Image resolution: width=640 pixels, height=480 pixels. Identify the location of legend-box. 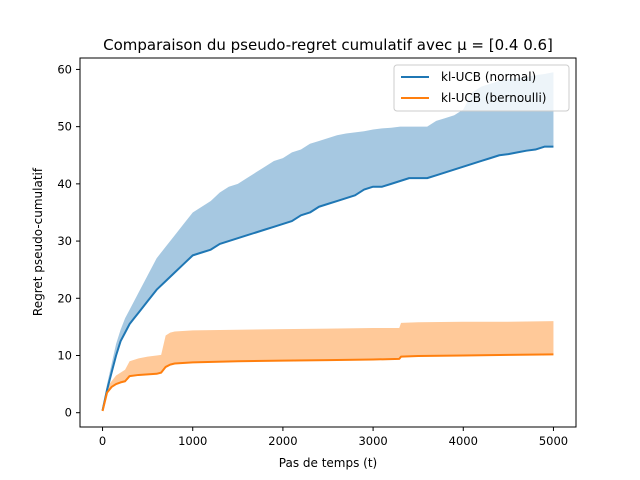
(481, 88).